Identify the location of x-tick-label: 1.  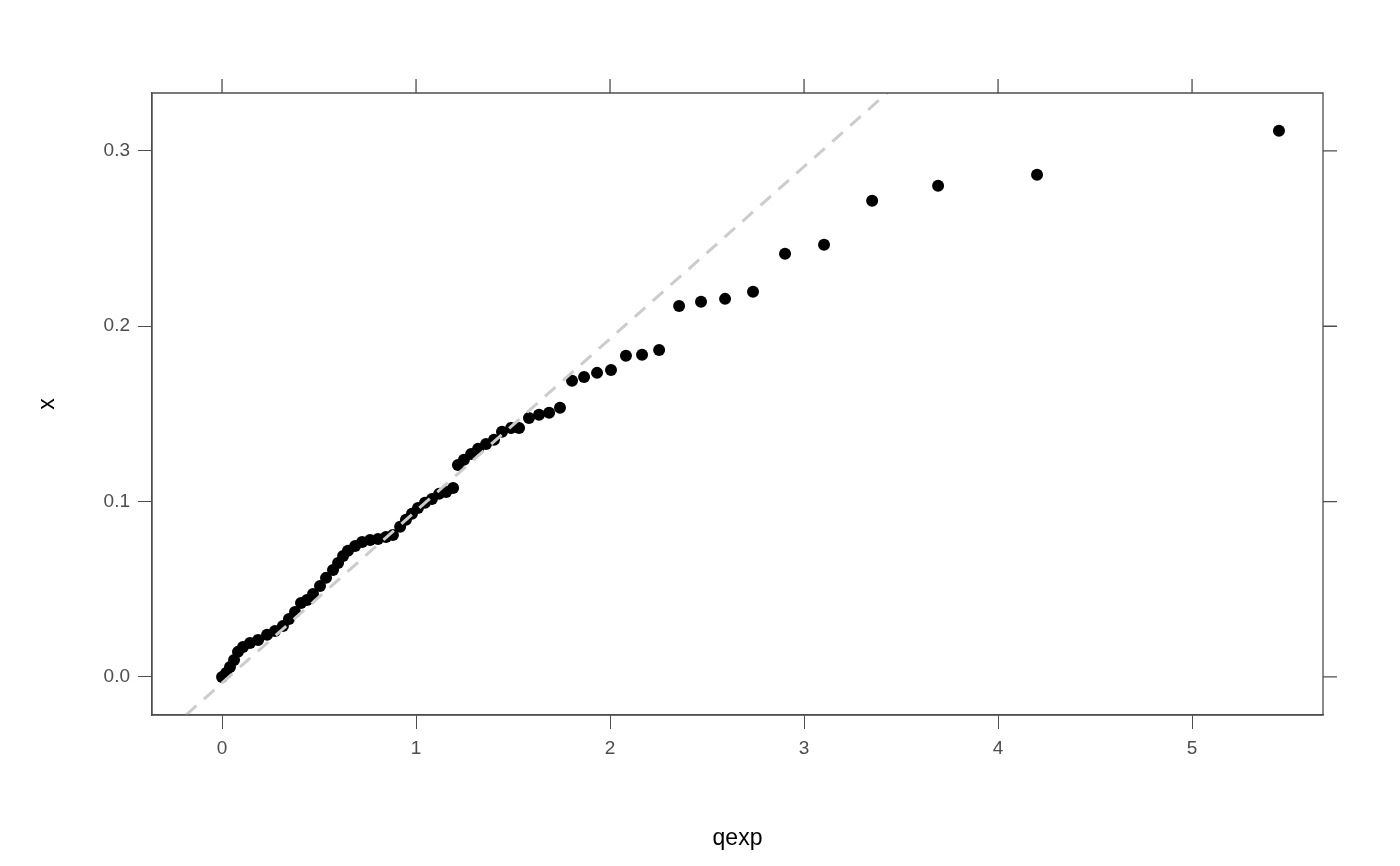
(416, 747).